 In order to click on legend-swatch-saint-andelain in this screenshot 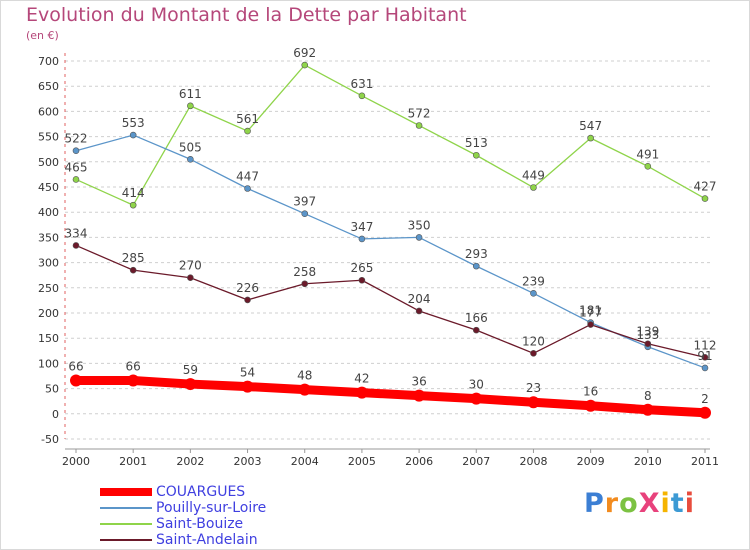, I will do `click(126, 540)`.